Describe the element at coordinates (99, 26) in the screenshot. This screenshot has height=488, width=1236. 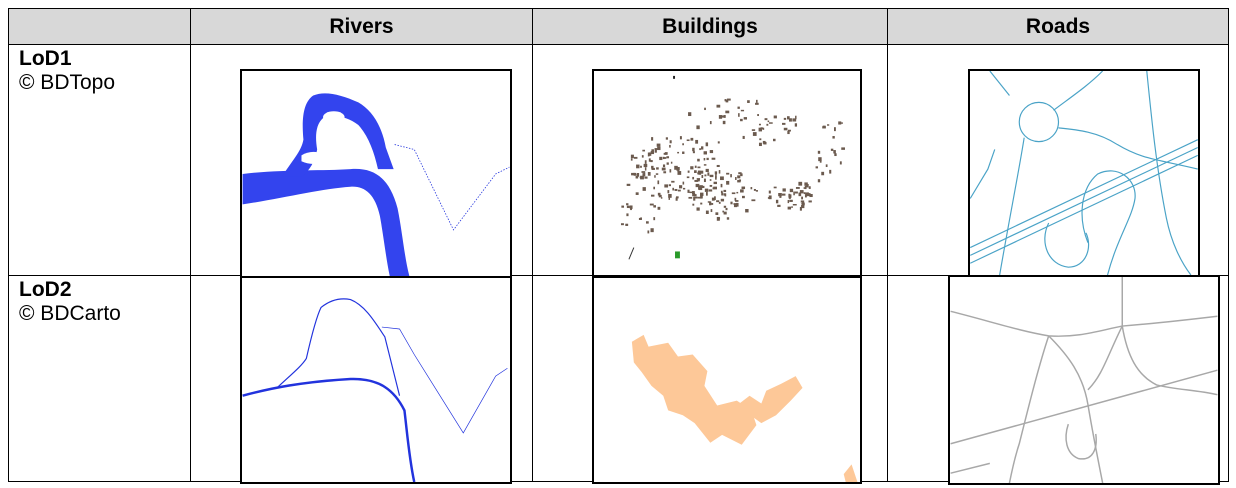
I see `header-corner` at that location.